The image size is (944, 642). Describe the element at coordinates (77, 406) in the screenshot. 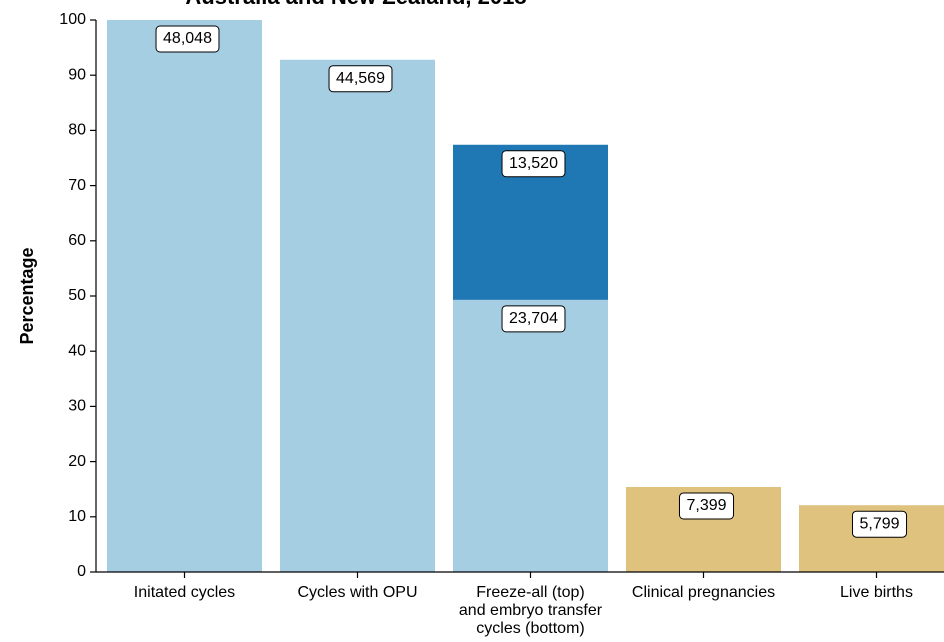

I see `y-tick-label: 30` at that location.